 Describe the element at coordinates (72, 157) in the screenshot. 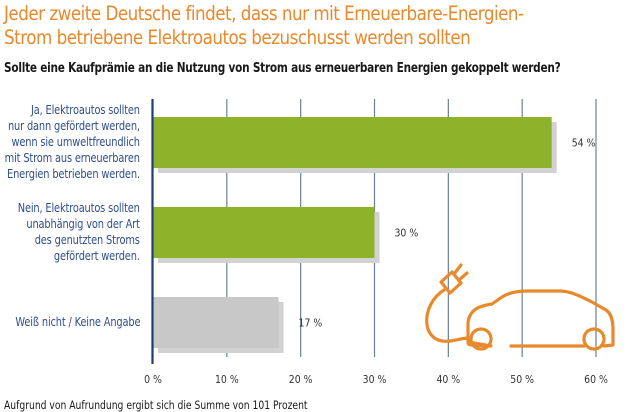

I see `category-label-line: mit Strom aus erneuerbaren` at that location.